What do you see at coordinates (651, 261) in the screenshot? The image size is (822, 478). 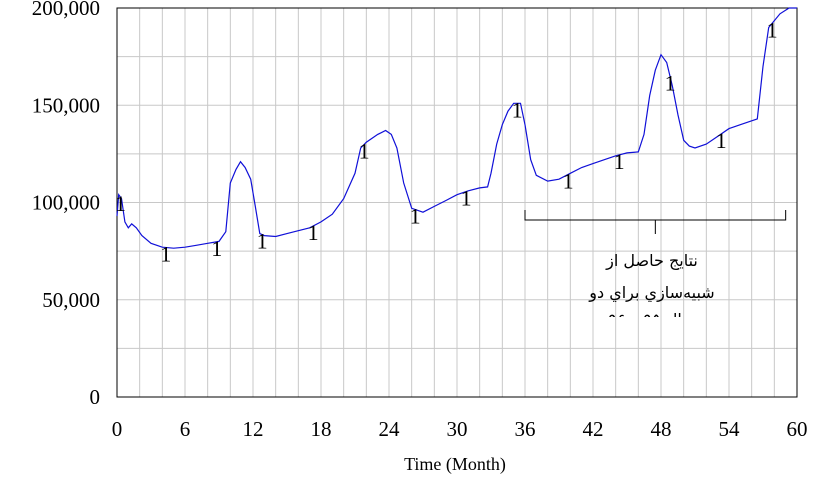 I see `annotation-line-1: نتايج حاصل از` at bounding box center [651, 261].